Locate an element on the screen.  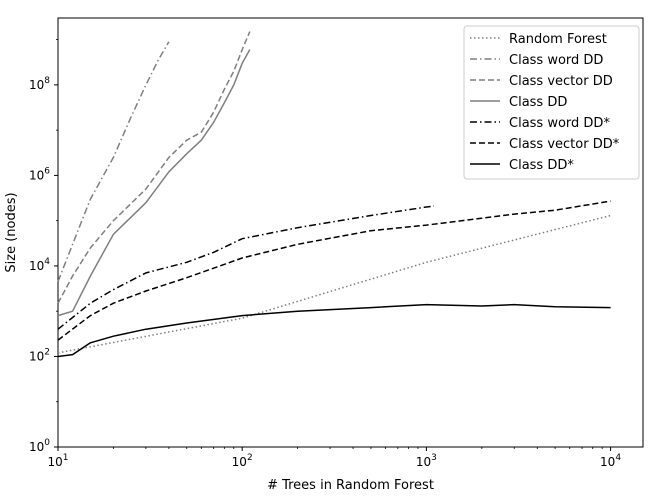
legend-label-5: Class vector DD* is located at coordinates (564, 144).